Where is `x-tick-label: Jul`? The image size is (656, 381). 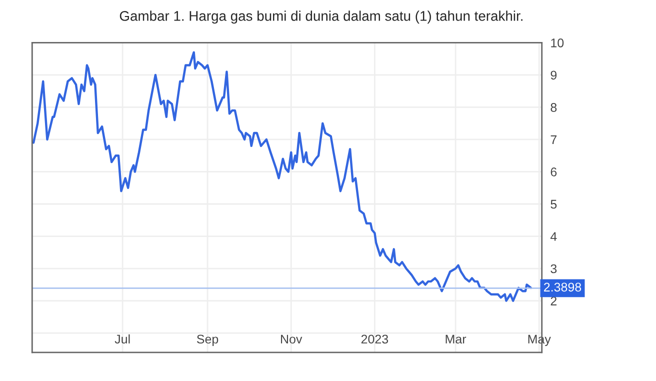
x-tick-label: Jul is located at coordinates (122, 339).